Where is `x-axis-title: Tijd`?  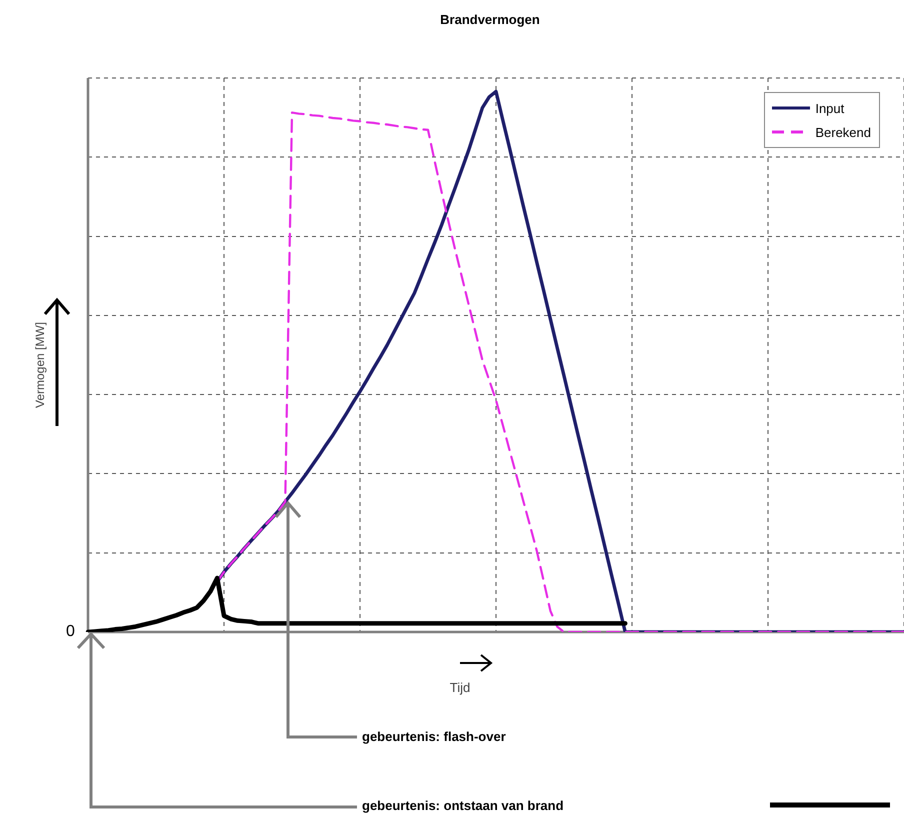
x-axis-title: Tijd is located at coordinates (460, 687).